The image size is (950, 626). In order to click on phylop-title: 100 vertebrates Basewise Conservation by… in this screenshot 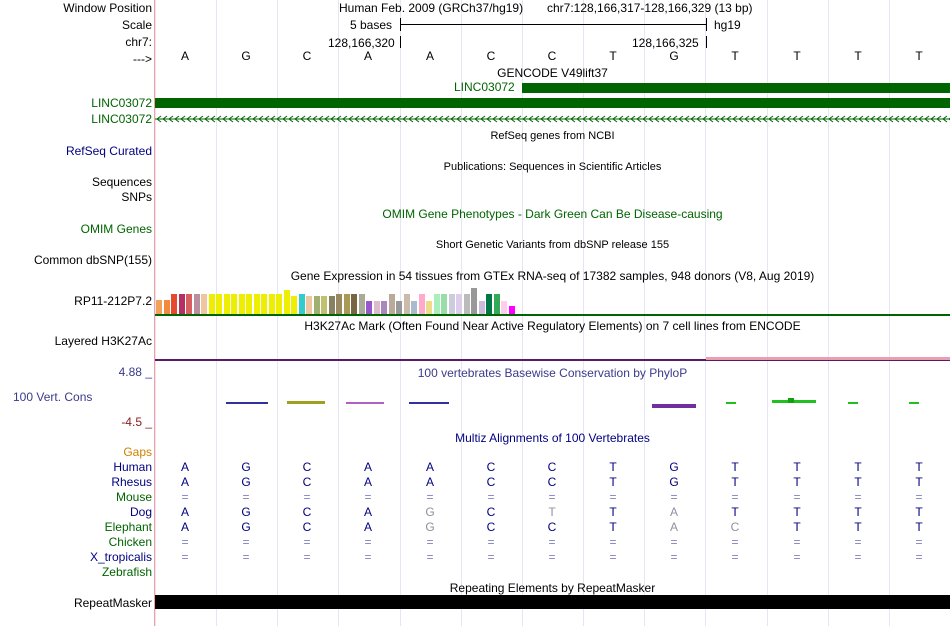, I will do `click(552, 373)`.